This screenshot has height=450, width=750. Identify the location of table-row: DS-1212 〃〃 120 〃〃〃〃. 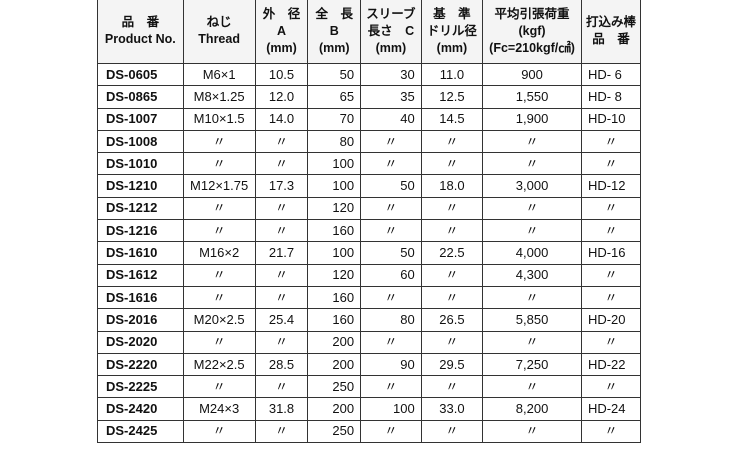
(369, 208).